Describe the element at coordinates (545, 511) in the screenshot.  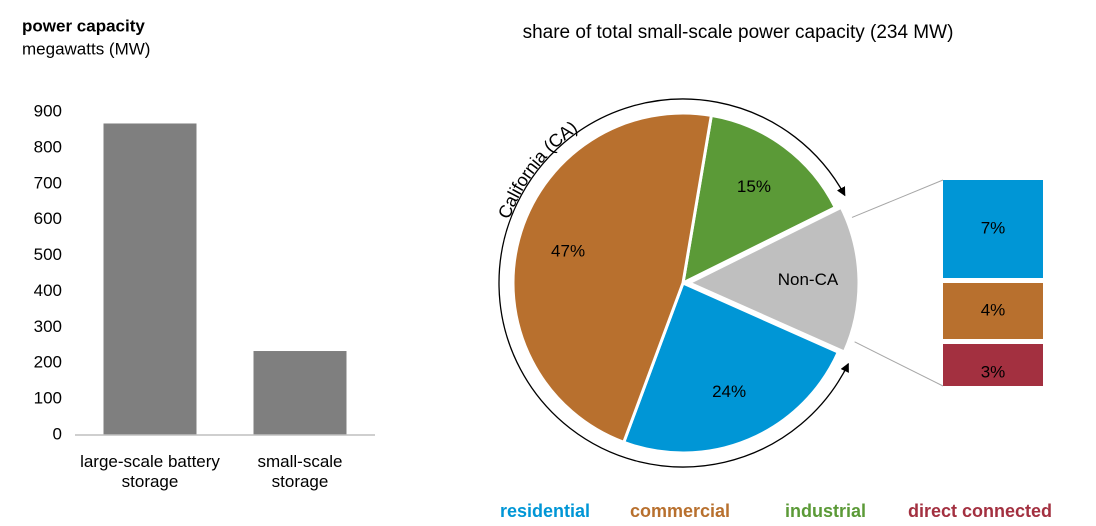
I see `legend-entry: residential` at that location.